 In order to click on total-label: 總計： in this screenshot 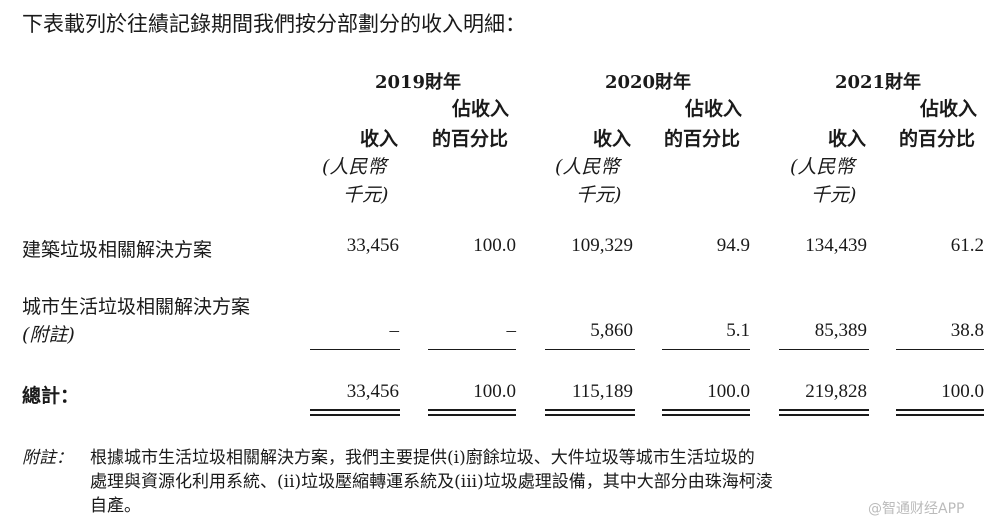, I will do `click(51, 396)`.